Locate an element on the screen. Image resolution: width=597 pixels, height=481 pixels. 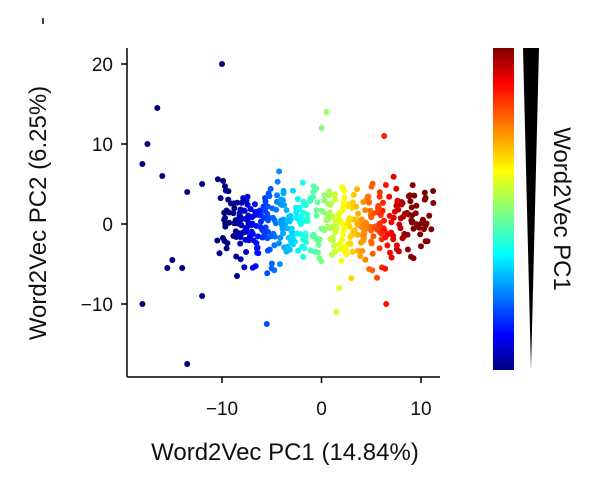
x-axis-title: Word2Vec PC1 (14.84%) is located at coordinates (285, 452).